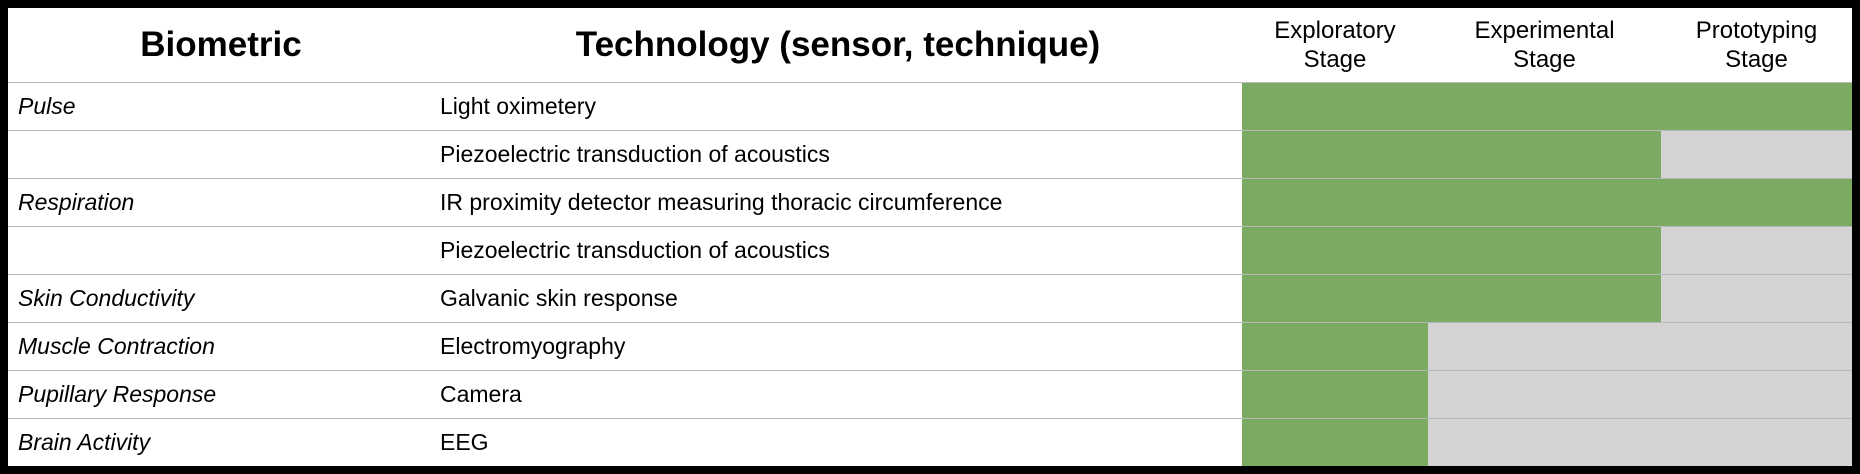  Describe the element at coordinates (1335, 30) in the screenshot. I see `stage-label-line1: Exploratory` at that location.